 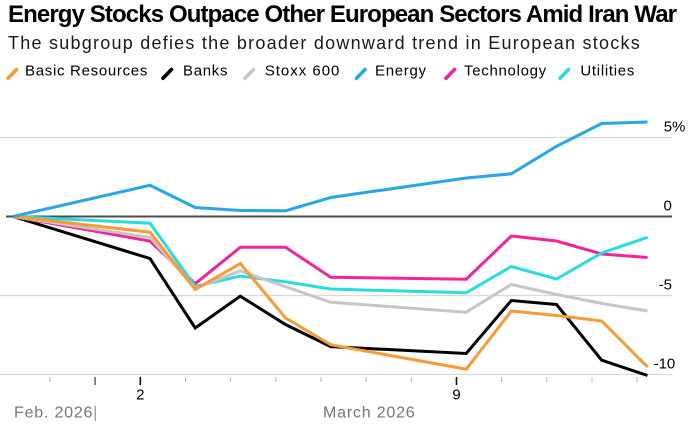 I want to click on svg-text: 5%, so click(x=675, y=127).